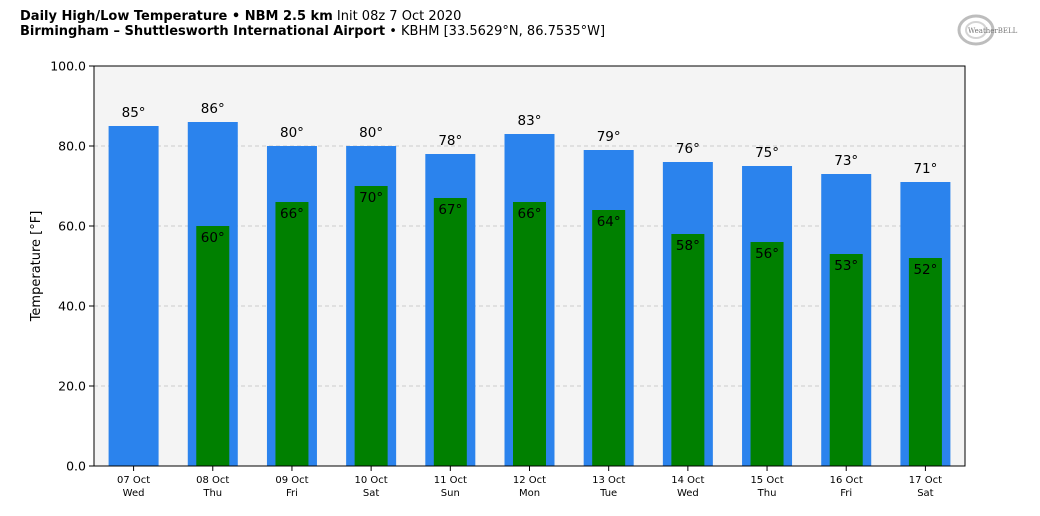  I want to click on high-label: 71°, so click(925, 169).